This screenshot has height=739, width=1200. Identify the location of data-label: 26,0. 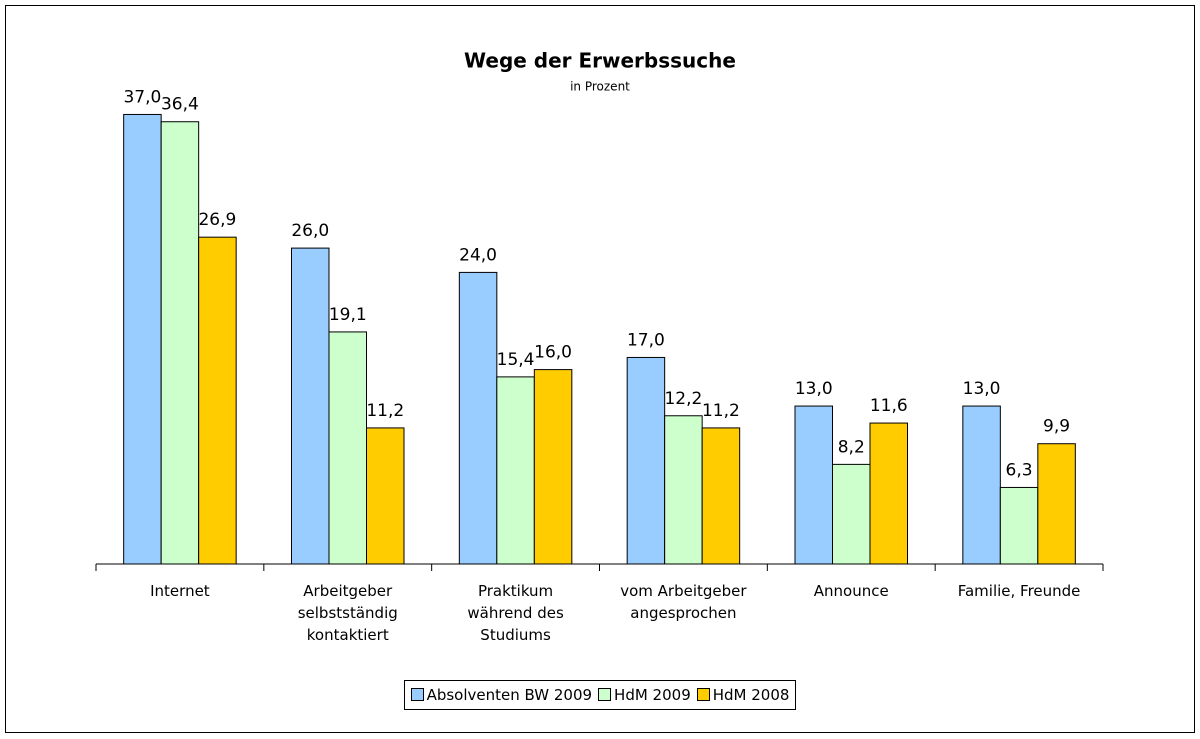
(310, 231).